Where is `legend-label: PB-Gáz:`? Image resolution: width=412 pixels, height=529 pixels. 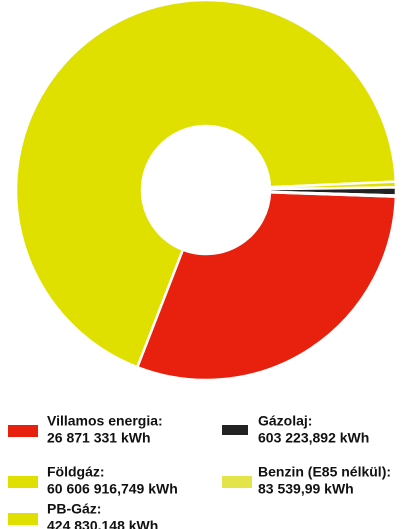 legend-label: PB-Gáz: is located at coordinates (74, 509).